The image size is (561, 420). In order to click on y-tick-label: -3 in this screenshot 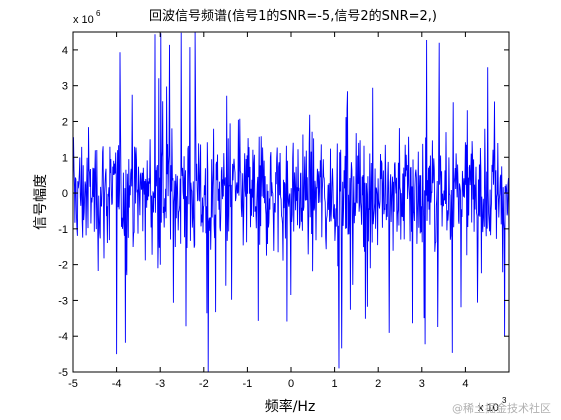, I will do `click(63, 301)`.